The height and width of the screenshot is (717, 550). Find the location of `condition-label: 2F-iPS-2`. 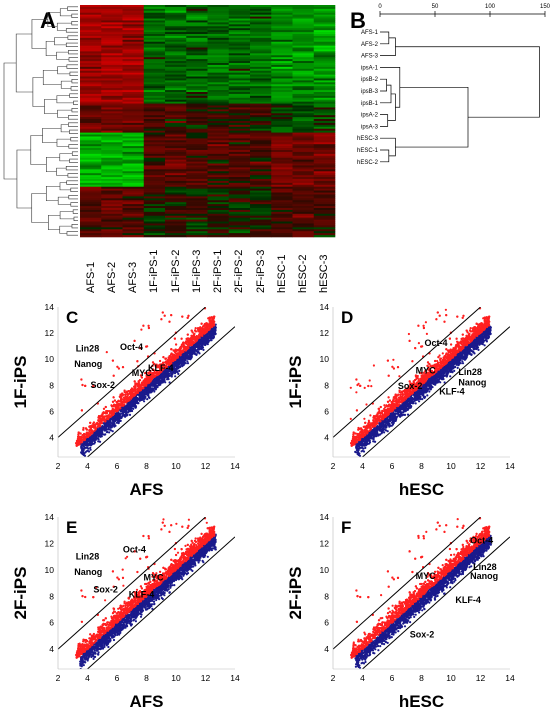

condition-label: 2F-iPS-2 is located at coordinates (239, 271).